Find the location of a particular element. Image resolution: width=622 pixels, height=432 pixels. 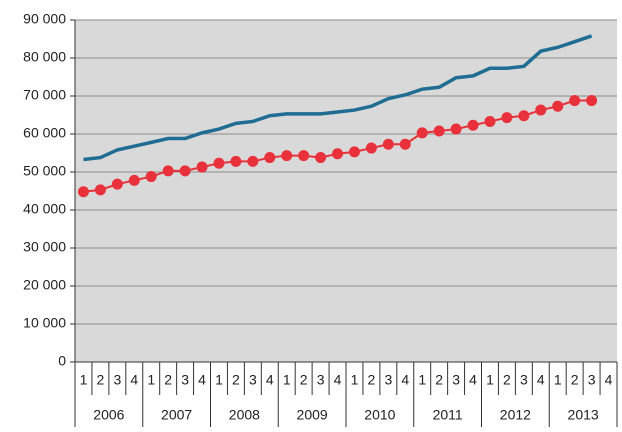

y-tick-label: 0 is located at coordinates (62, 361).